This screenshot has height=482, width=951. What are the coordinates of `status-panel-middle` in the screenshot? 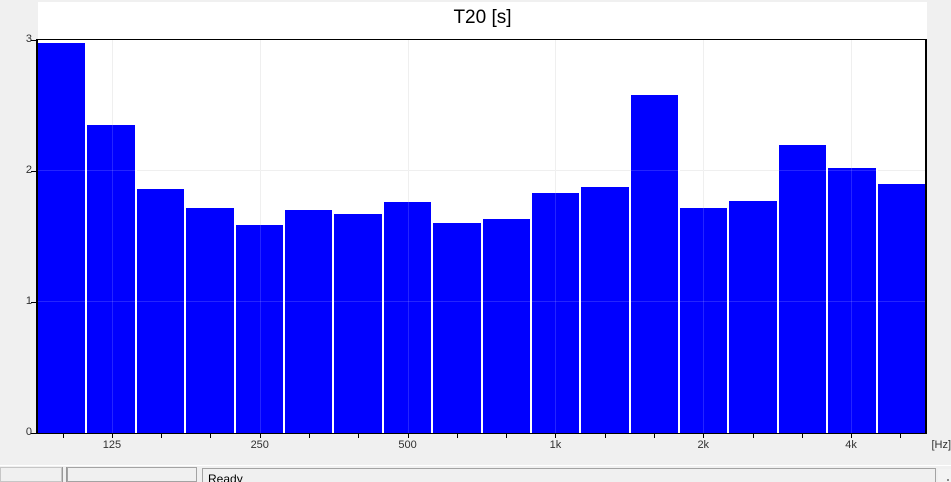 It's located at (132, 474).